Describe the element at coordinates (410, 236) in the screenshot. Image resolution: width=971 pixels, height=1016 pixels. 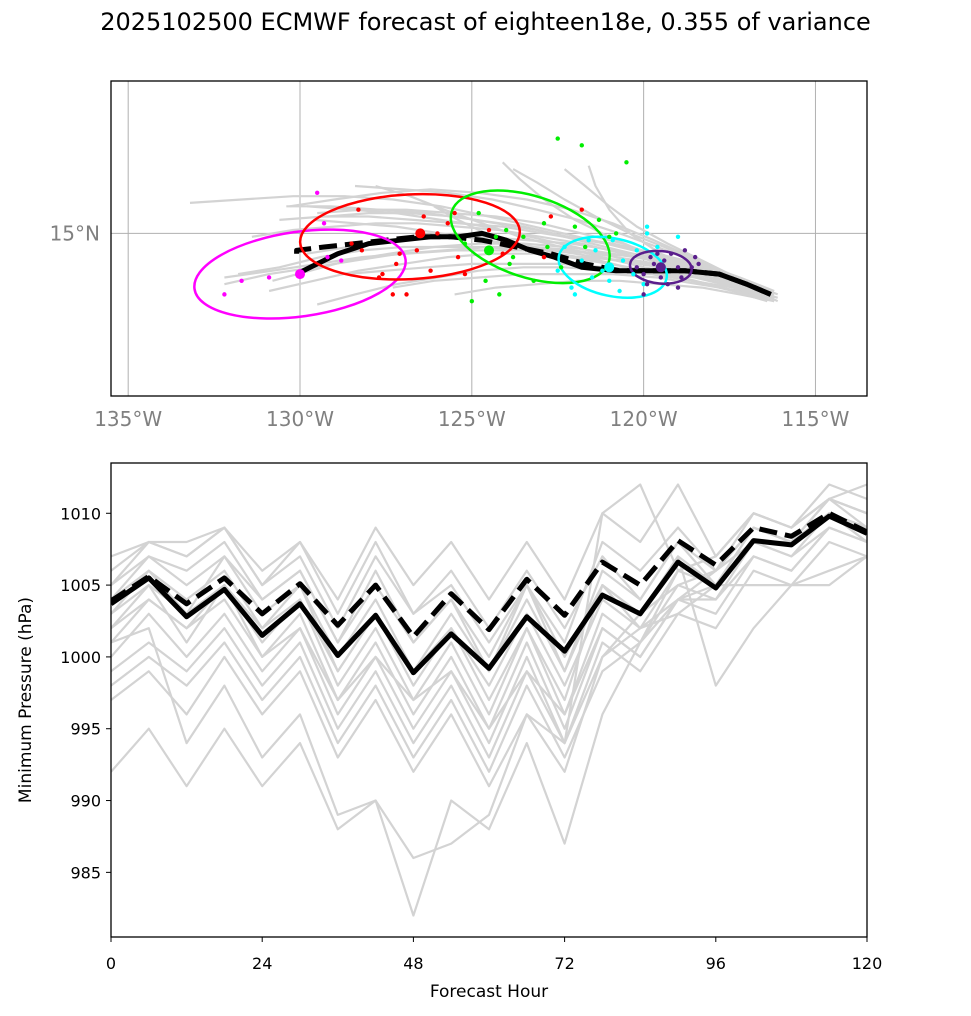
I see `ellipse-red` at that location.